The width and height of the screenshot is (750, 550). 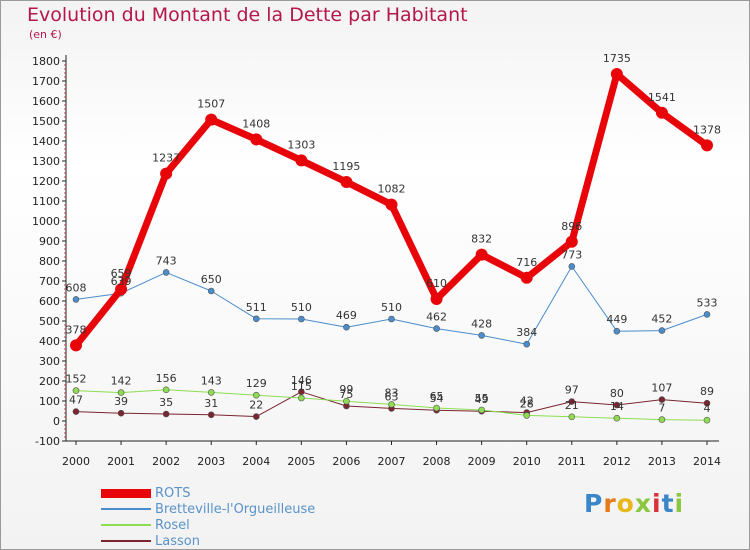 What do you see at coordinates (46, 161) in the screenshot?
I see `y-tick-label: 1300` at bounding box center [46, 161].